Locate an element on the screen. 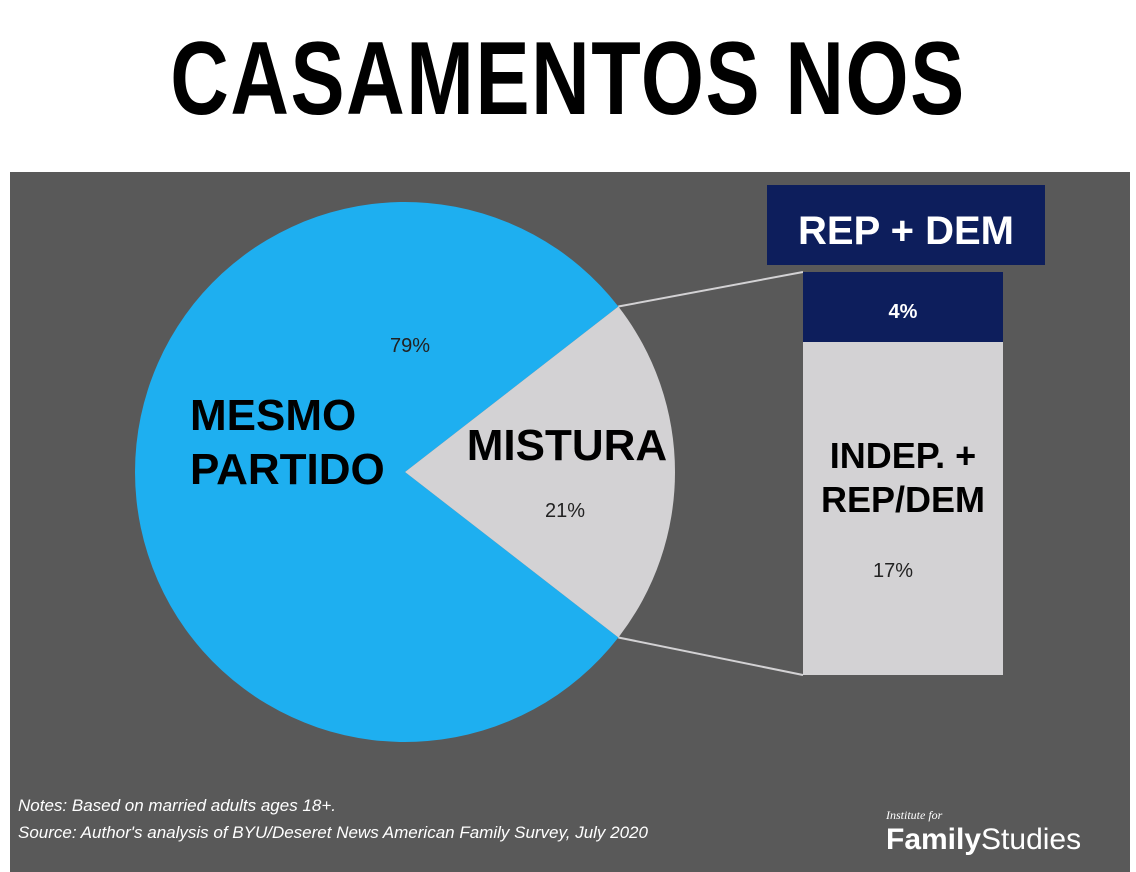 This screenshot has height=872, width=1136. rep-dem-value-label: 4% is located at coordinates (903, 312).